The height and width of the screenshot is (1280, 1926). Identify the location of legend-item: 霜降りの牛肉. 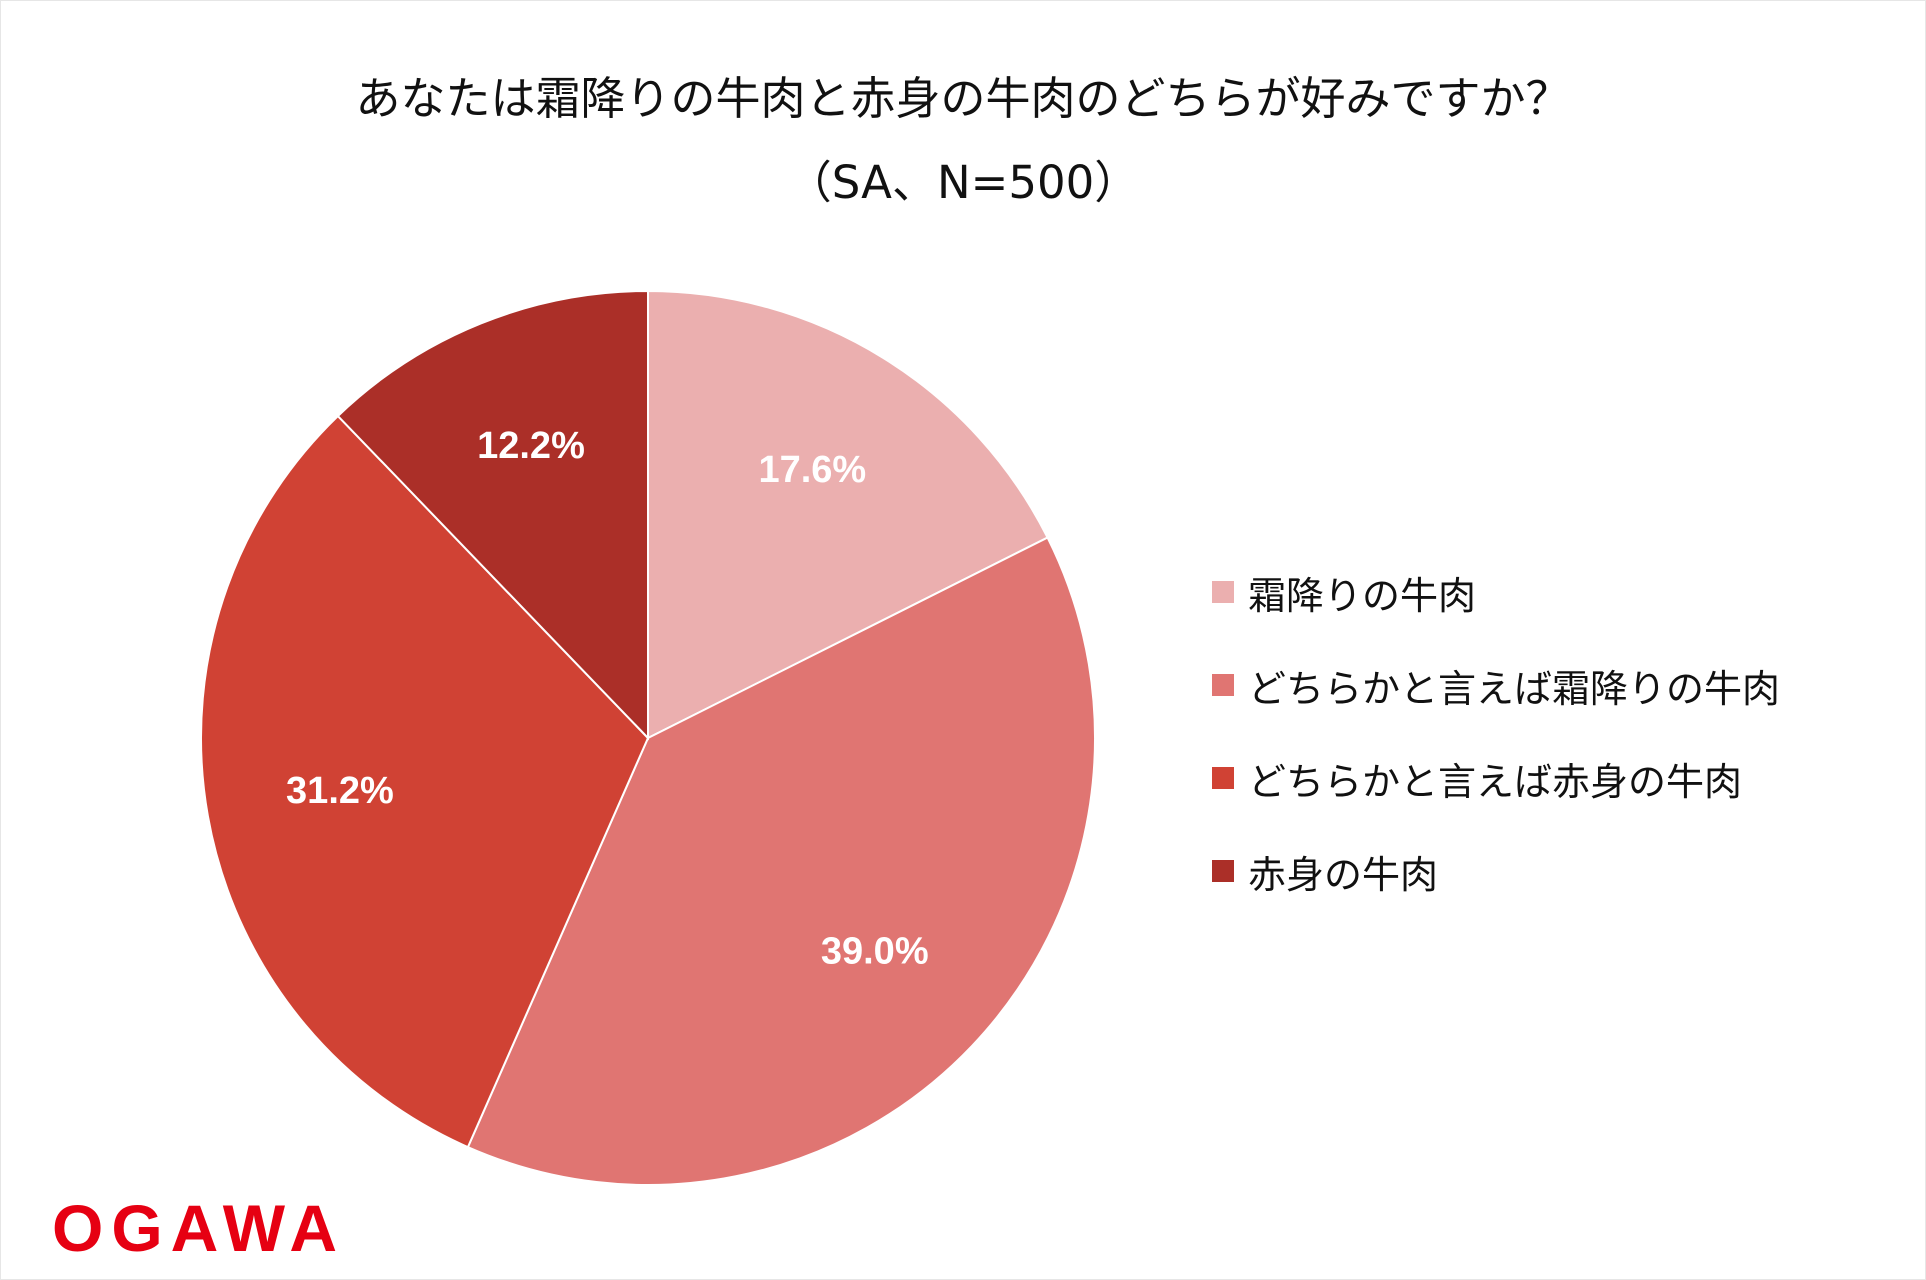
(1496, 593).